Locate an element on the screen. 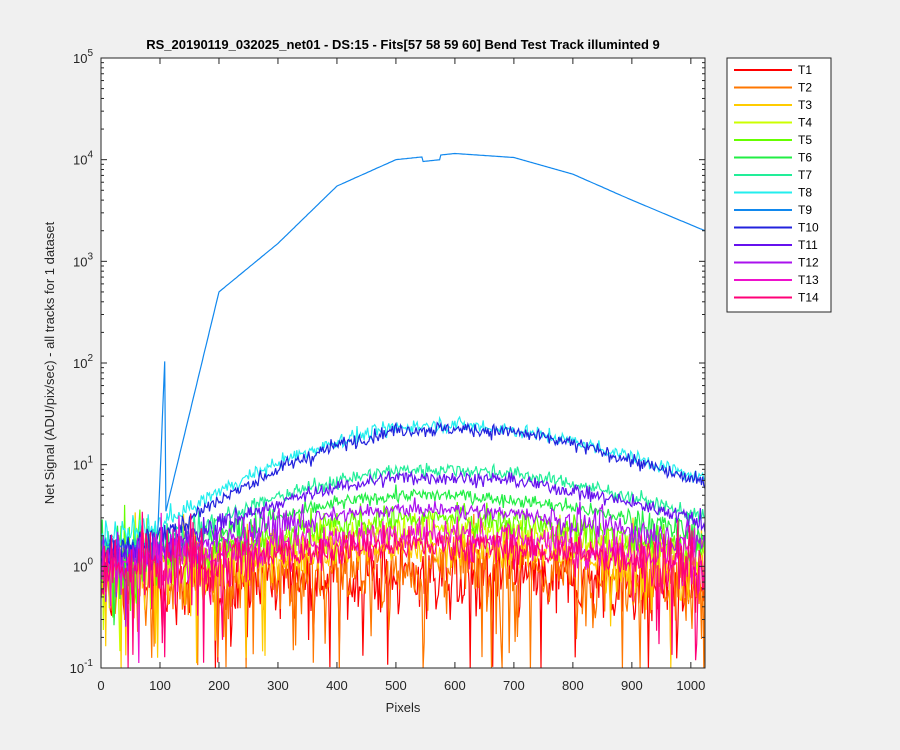 The image size is (900, 750). legend-label: T6 is located at coordinates (805, 158).